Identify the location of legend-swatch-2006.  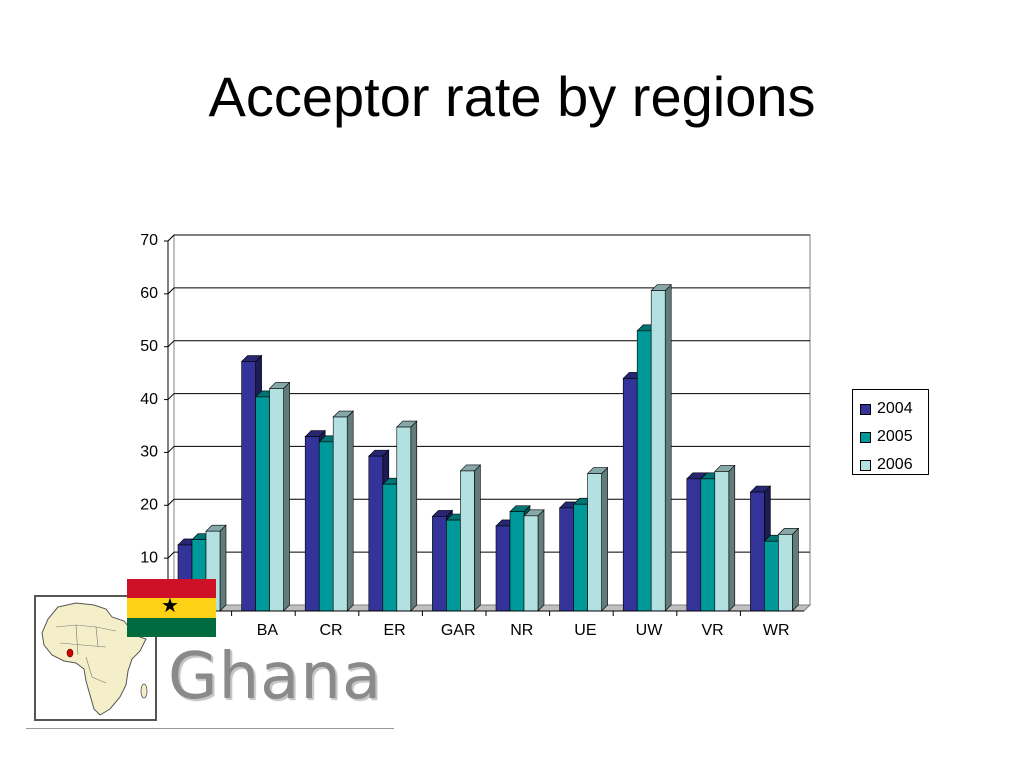
(865, 465).